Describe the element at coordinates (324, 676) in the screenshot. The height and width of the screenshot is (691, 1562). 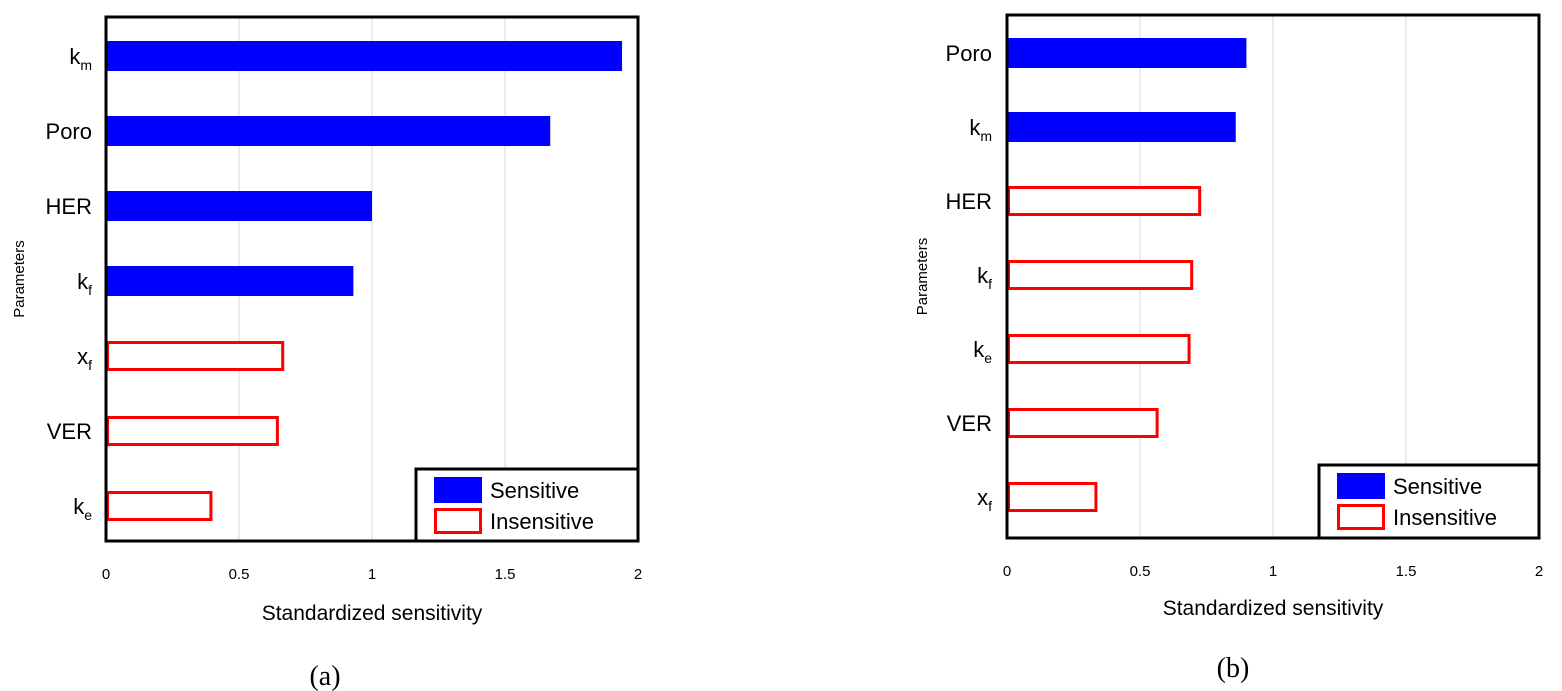
I see `panel-label: (a)` at that location.